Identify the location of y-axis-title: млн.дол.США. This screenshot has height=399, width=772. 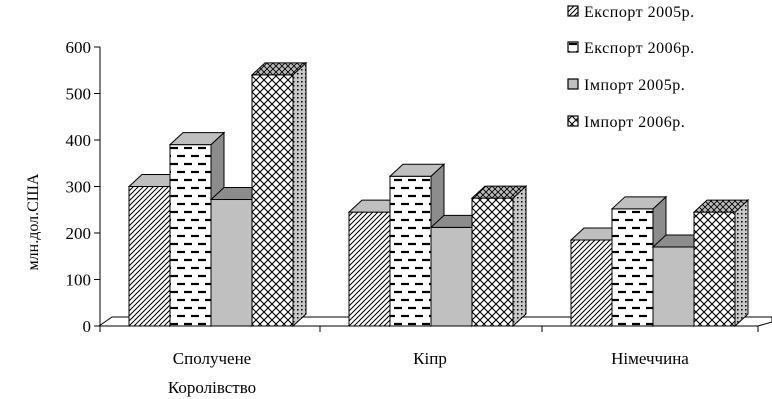
(33, 221).